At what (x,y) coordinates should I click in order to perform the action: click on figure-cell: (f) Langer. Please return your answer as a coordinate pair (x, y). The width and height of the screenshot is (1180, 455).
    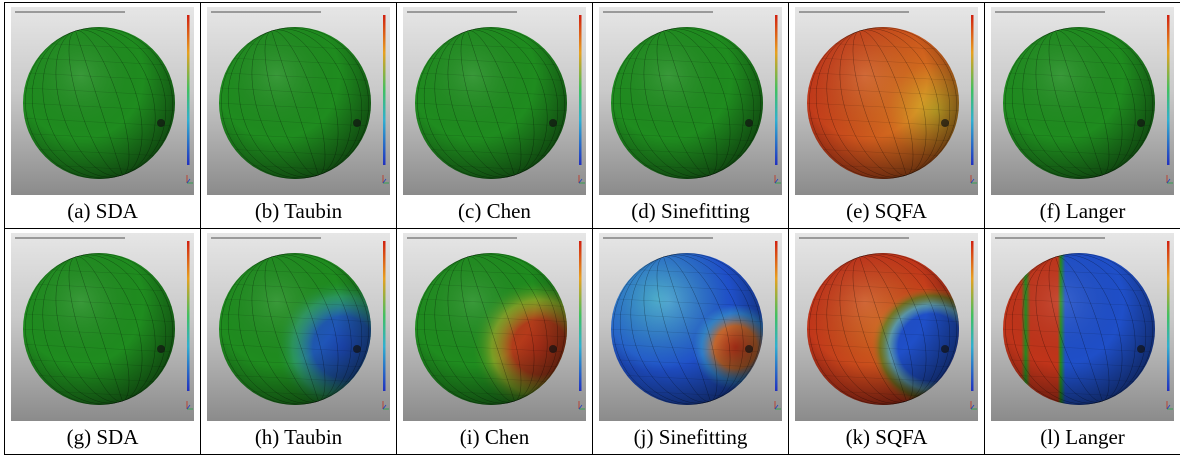
    Looking at the image, I should click on (1082, 115).